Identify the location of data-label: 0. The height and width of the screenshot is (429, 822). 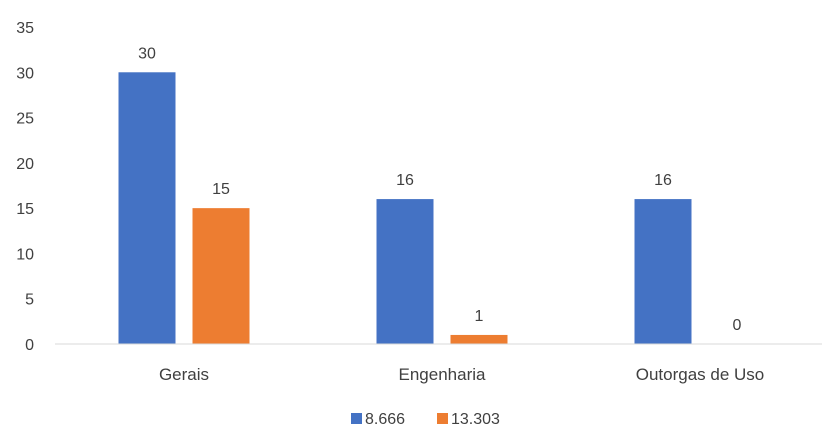
(737, 325).